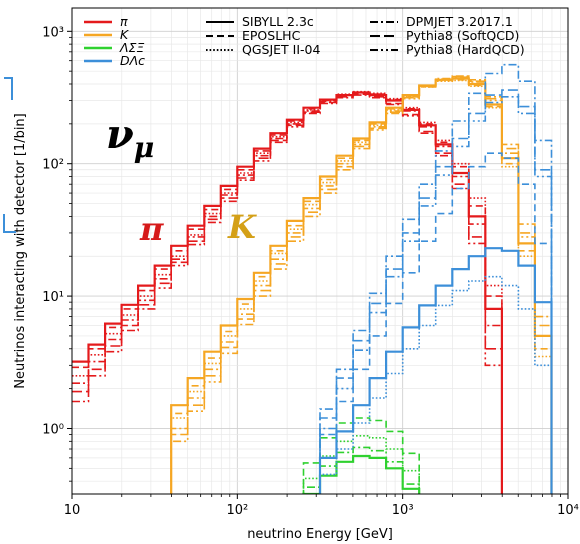  What do you see at coordinates (53, 32) in the screenshot?
I see `y-tick-label: 10³` at bounding box center [53, 32].